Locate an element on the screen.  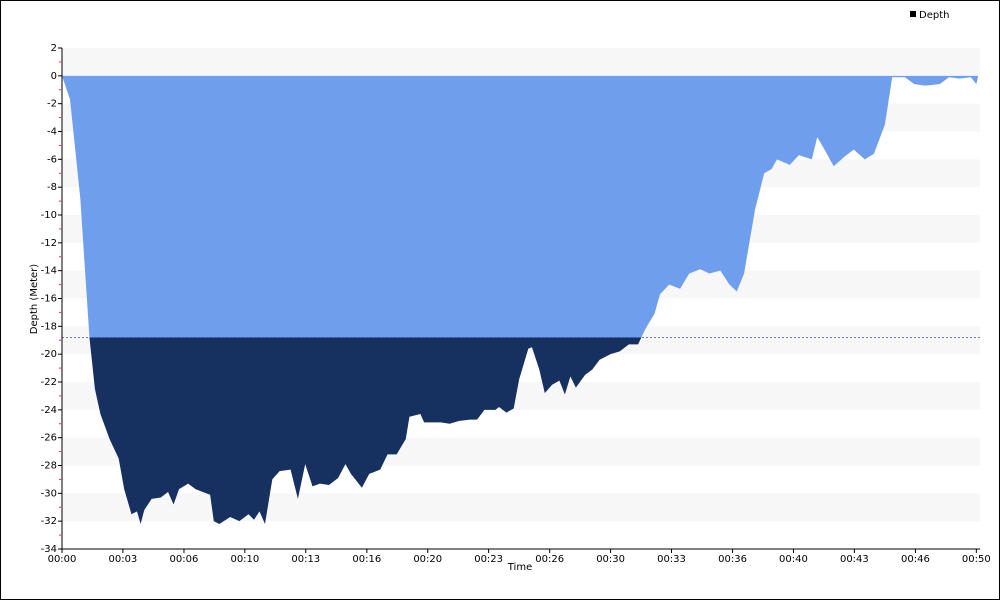
x-tick-label: 00:00 is located at coordinates (62, 559).